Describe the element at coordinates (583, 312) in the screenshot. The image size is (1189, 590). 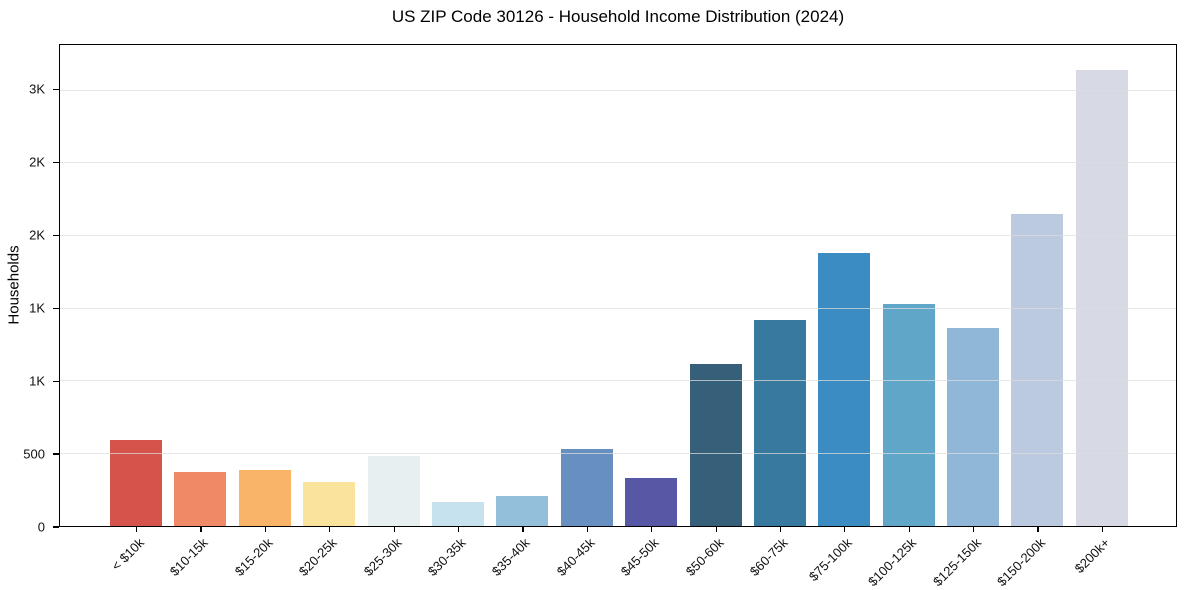
I see `bar-slot-8: $40-45k` at that location.